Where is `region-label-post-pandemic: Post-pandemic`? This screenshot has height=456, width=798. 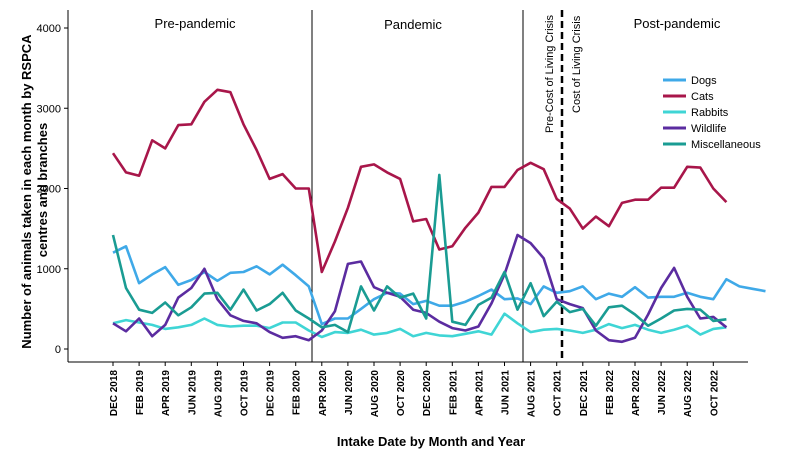 region-label-post-pandemic: Post-pandemic is located at coordinates (677, 23).